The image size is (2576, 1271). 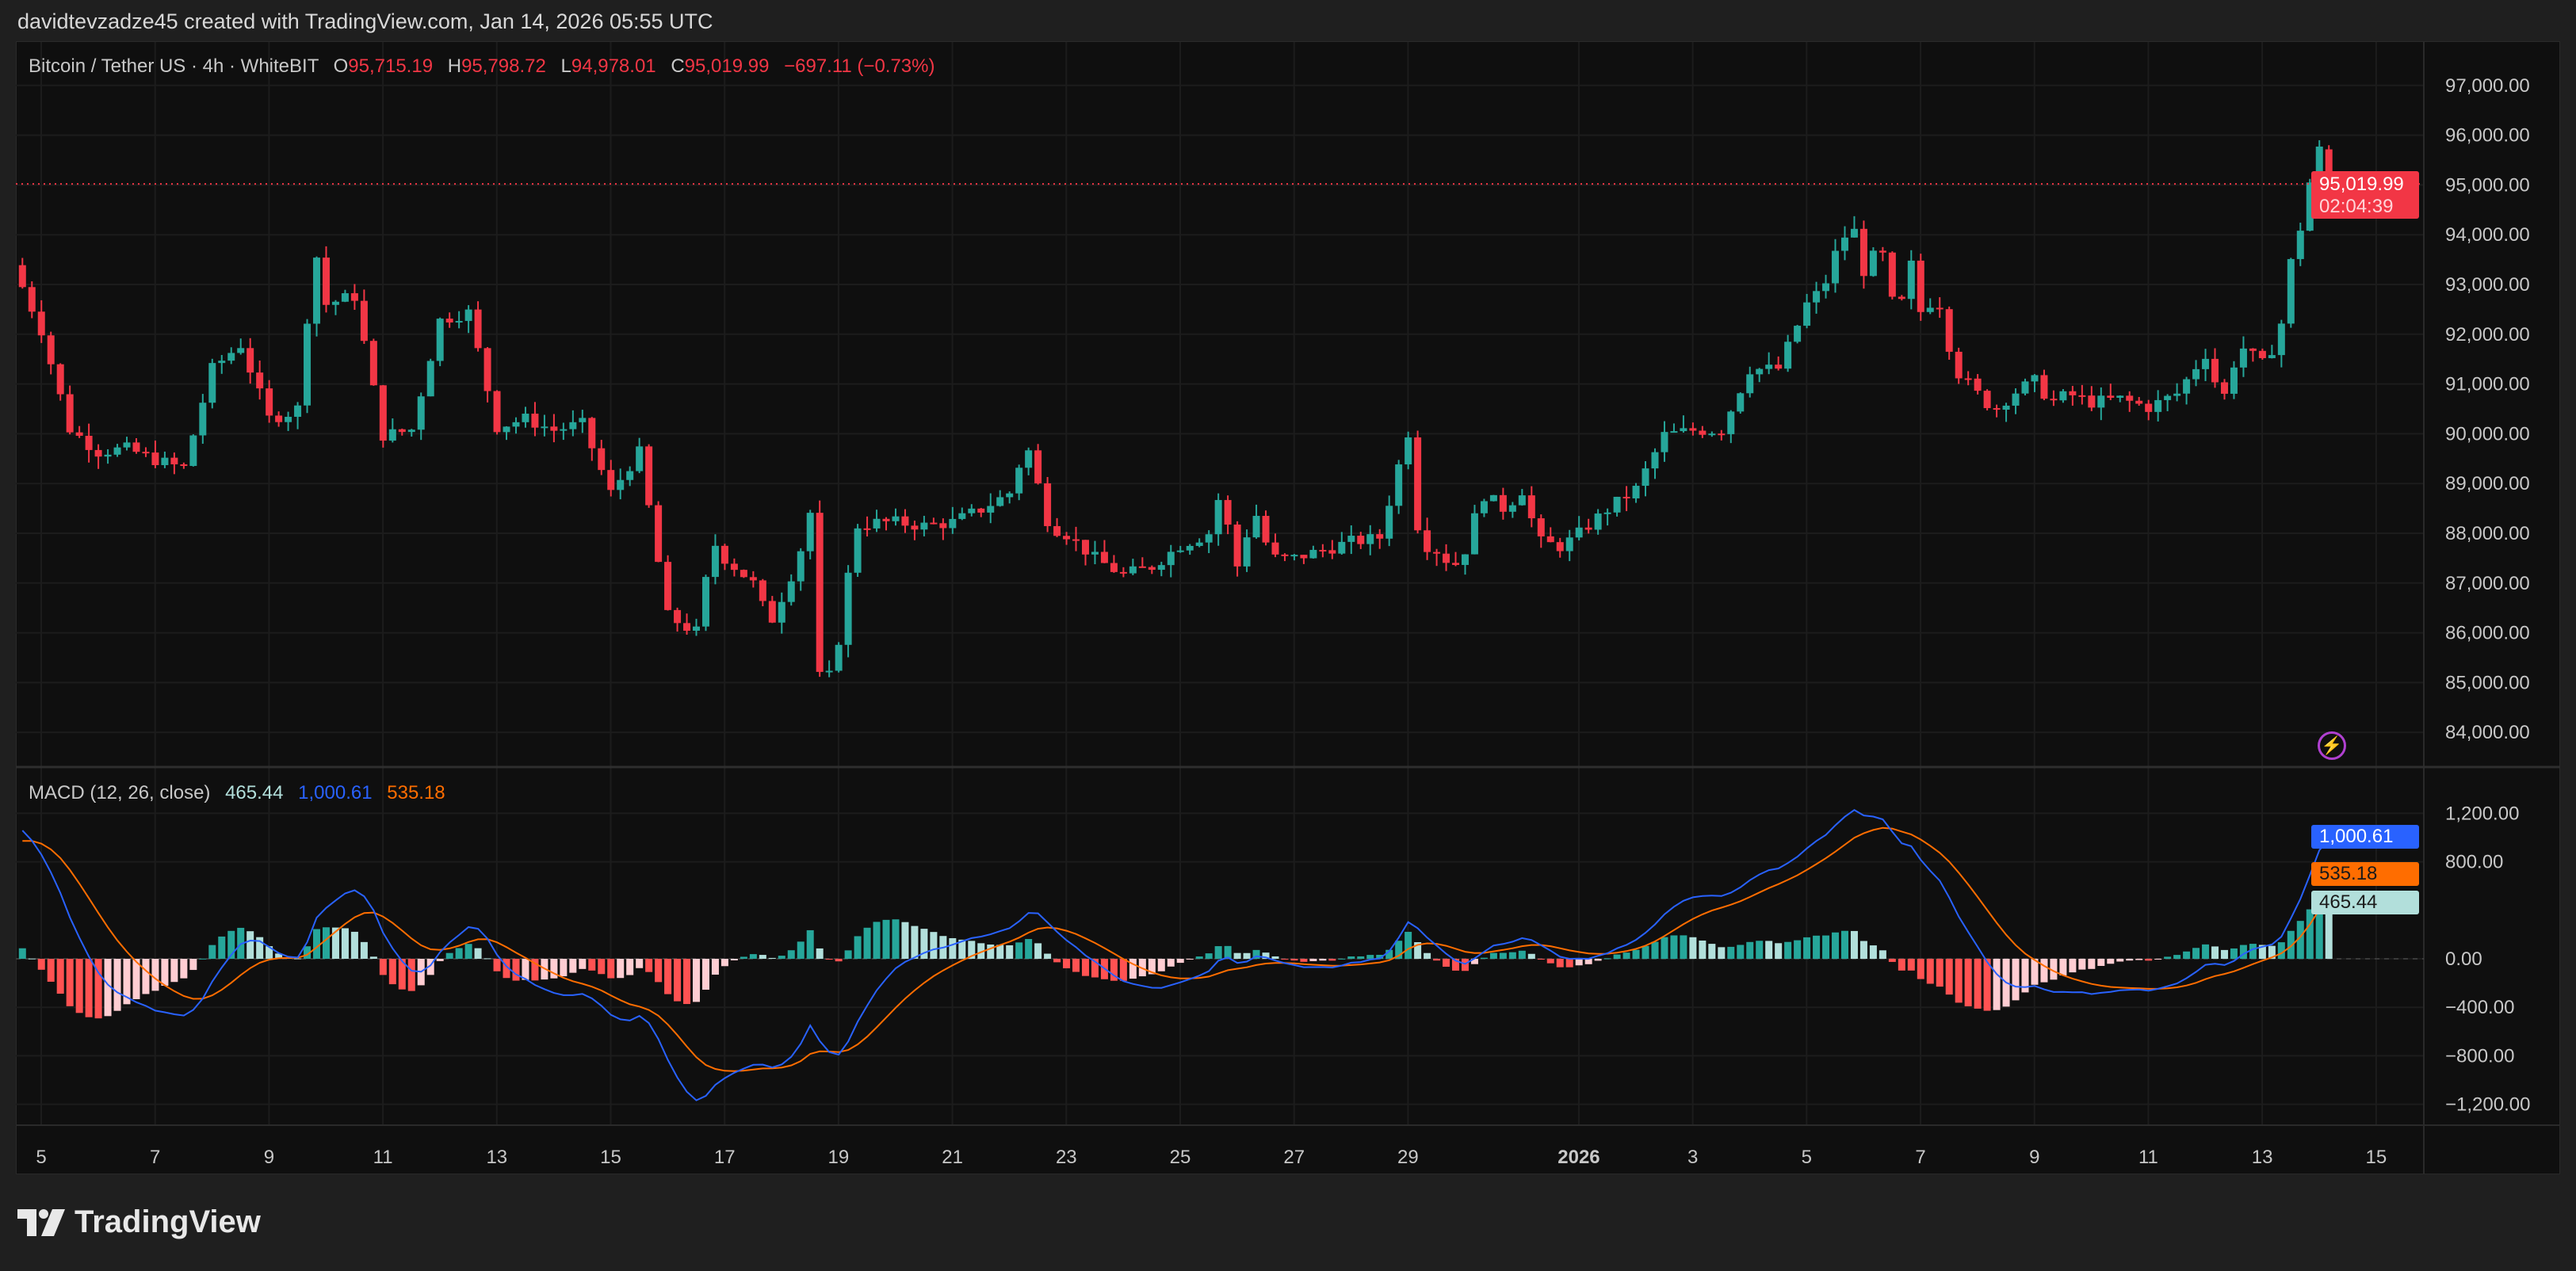 I want to click on signal-badge: 535.18, so click(x=2365, y=874).